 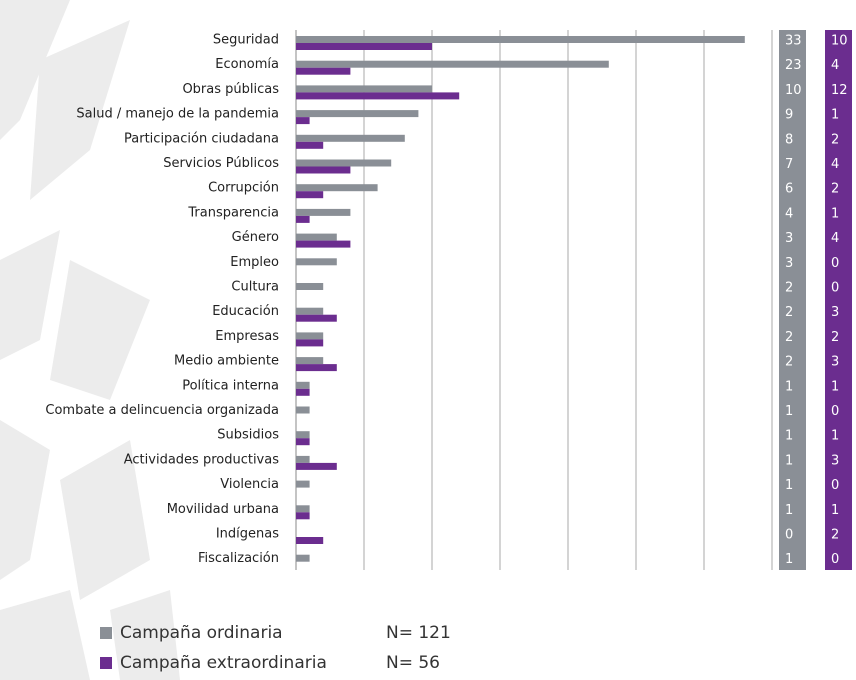 What do you see at coordinates (248, 435) in the screenshot?
I see `category-label: Subsidios` at bounding box center [248, 435].